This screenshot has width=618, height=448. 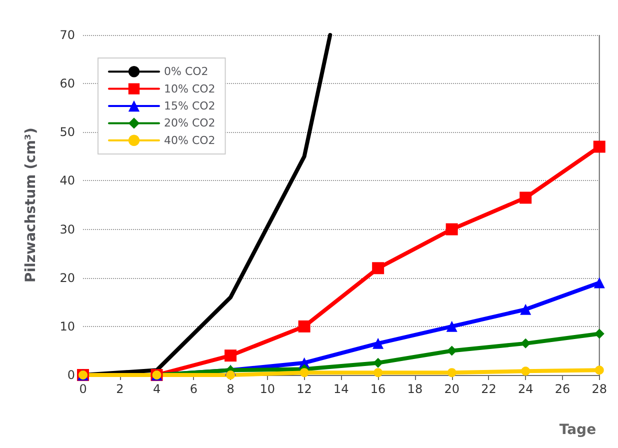 What do you see at coordinates (67, 35) in the screenshot?
I see `y-tick-label: 70` at bounding box center [67, 35].